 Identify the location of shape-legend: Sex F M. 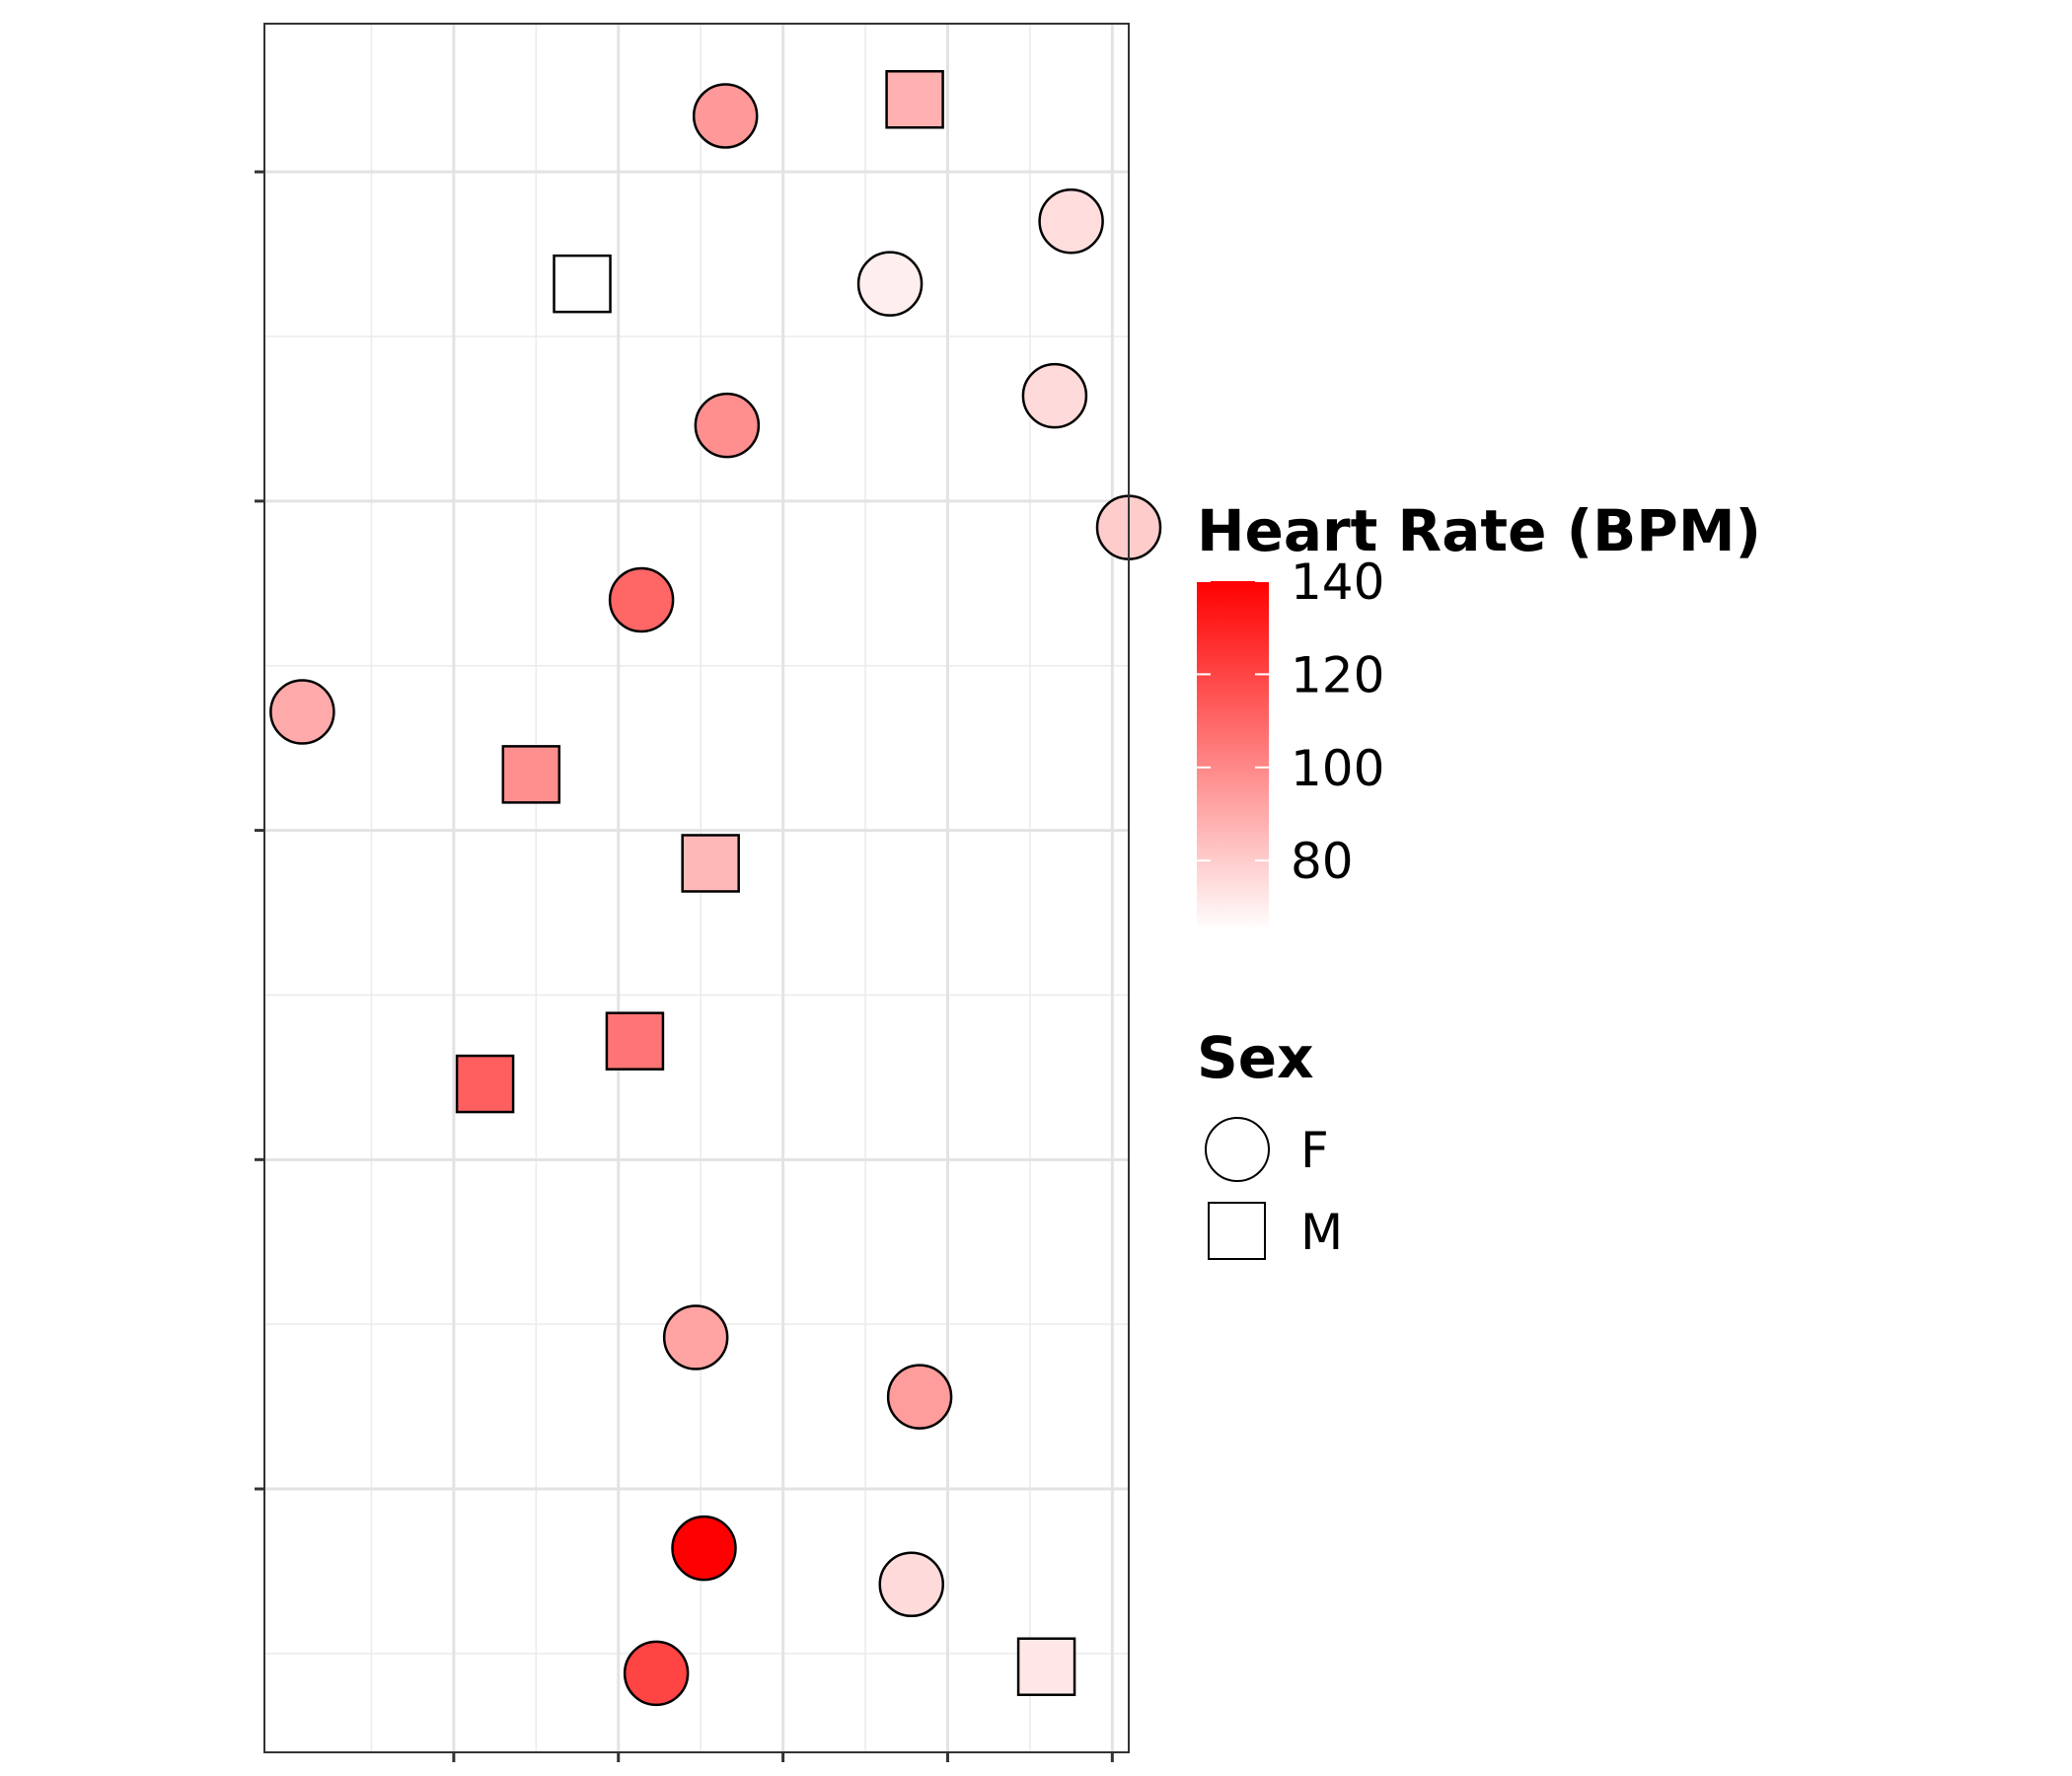
(1270, 1143).